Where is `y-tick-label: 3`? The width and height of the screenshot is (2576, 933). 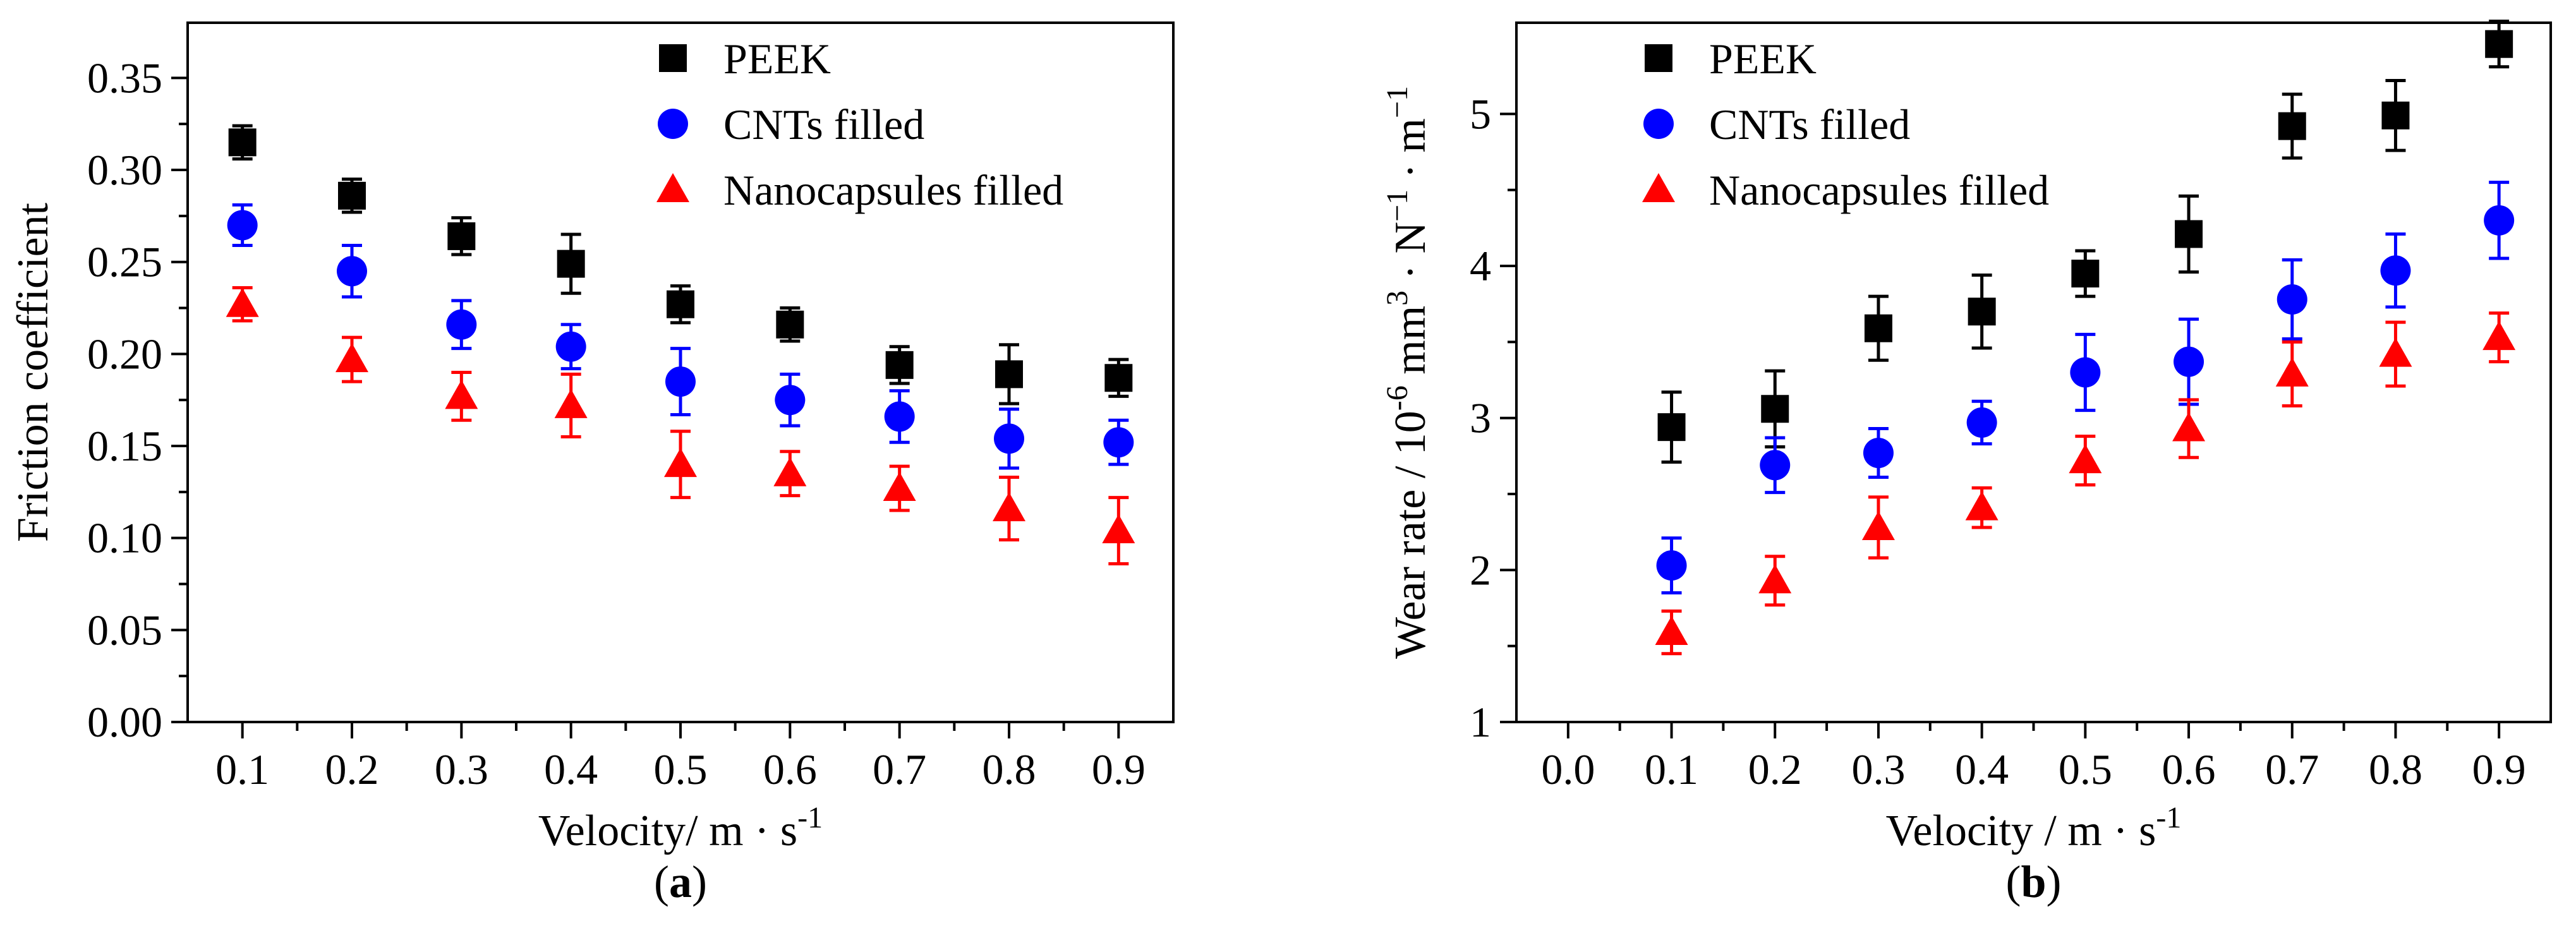 y-tick-label: 3 is located at coordinates (1480, 418).